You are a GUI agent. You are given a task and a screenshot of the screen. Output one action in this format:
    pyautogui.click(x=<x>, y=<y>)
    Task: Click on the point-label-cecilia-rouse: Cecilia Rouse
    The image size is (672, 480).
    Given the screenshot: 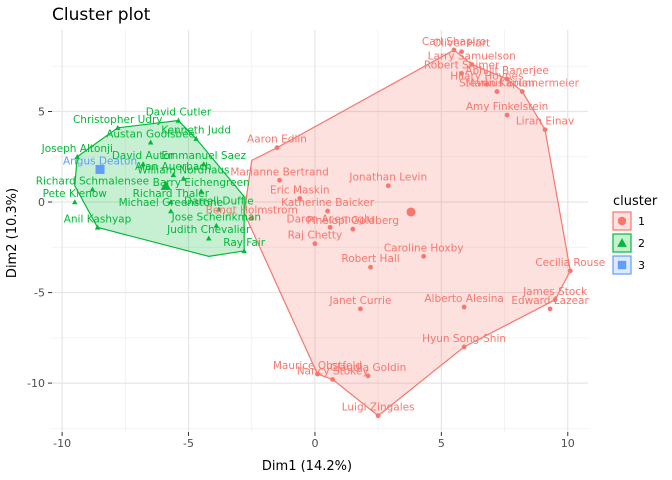 What is the action you would take?
    pyautogui.click(x=570, y=263)
    